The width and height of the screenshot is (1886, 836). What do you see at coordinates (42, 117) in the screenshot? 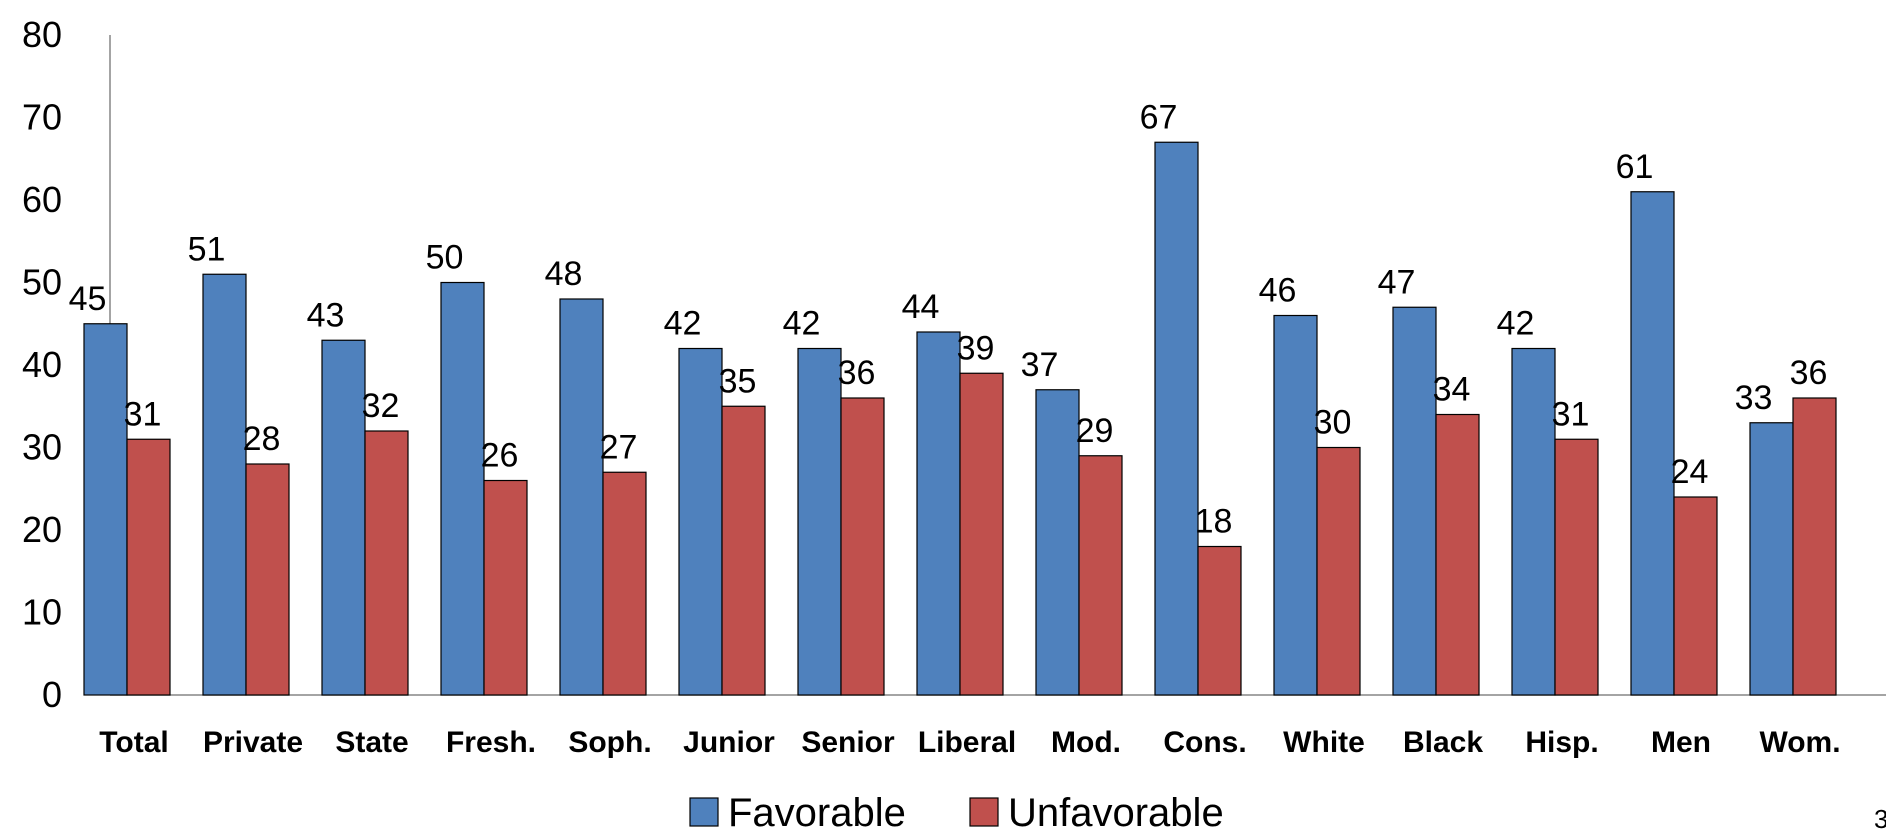
I see `y-tick-label: 70` at bounding box center [42, 117].